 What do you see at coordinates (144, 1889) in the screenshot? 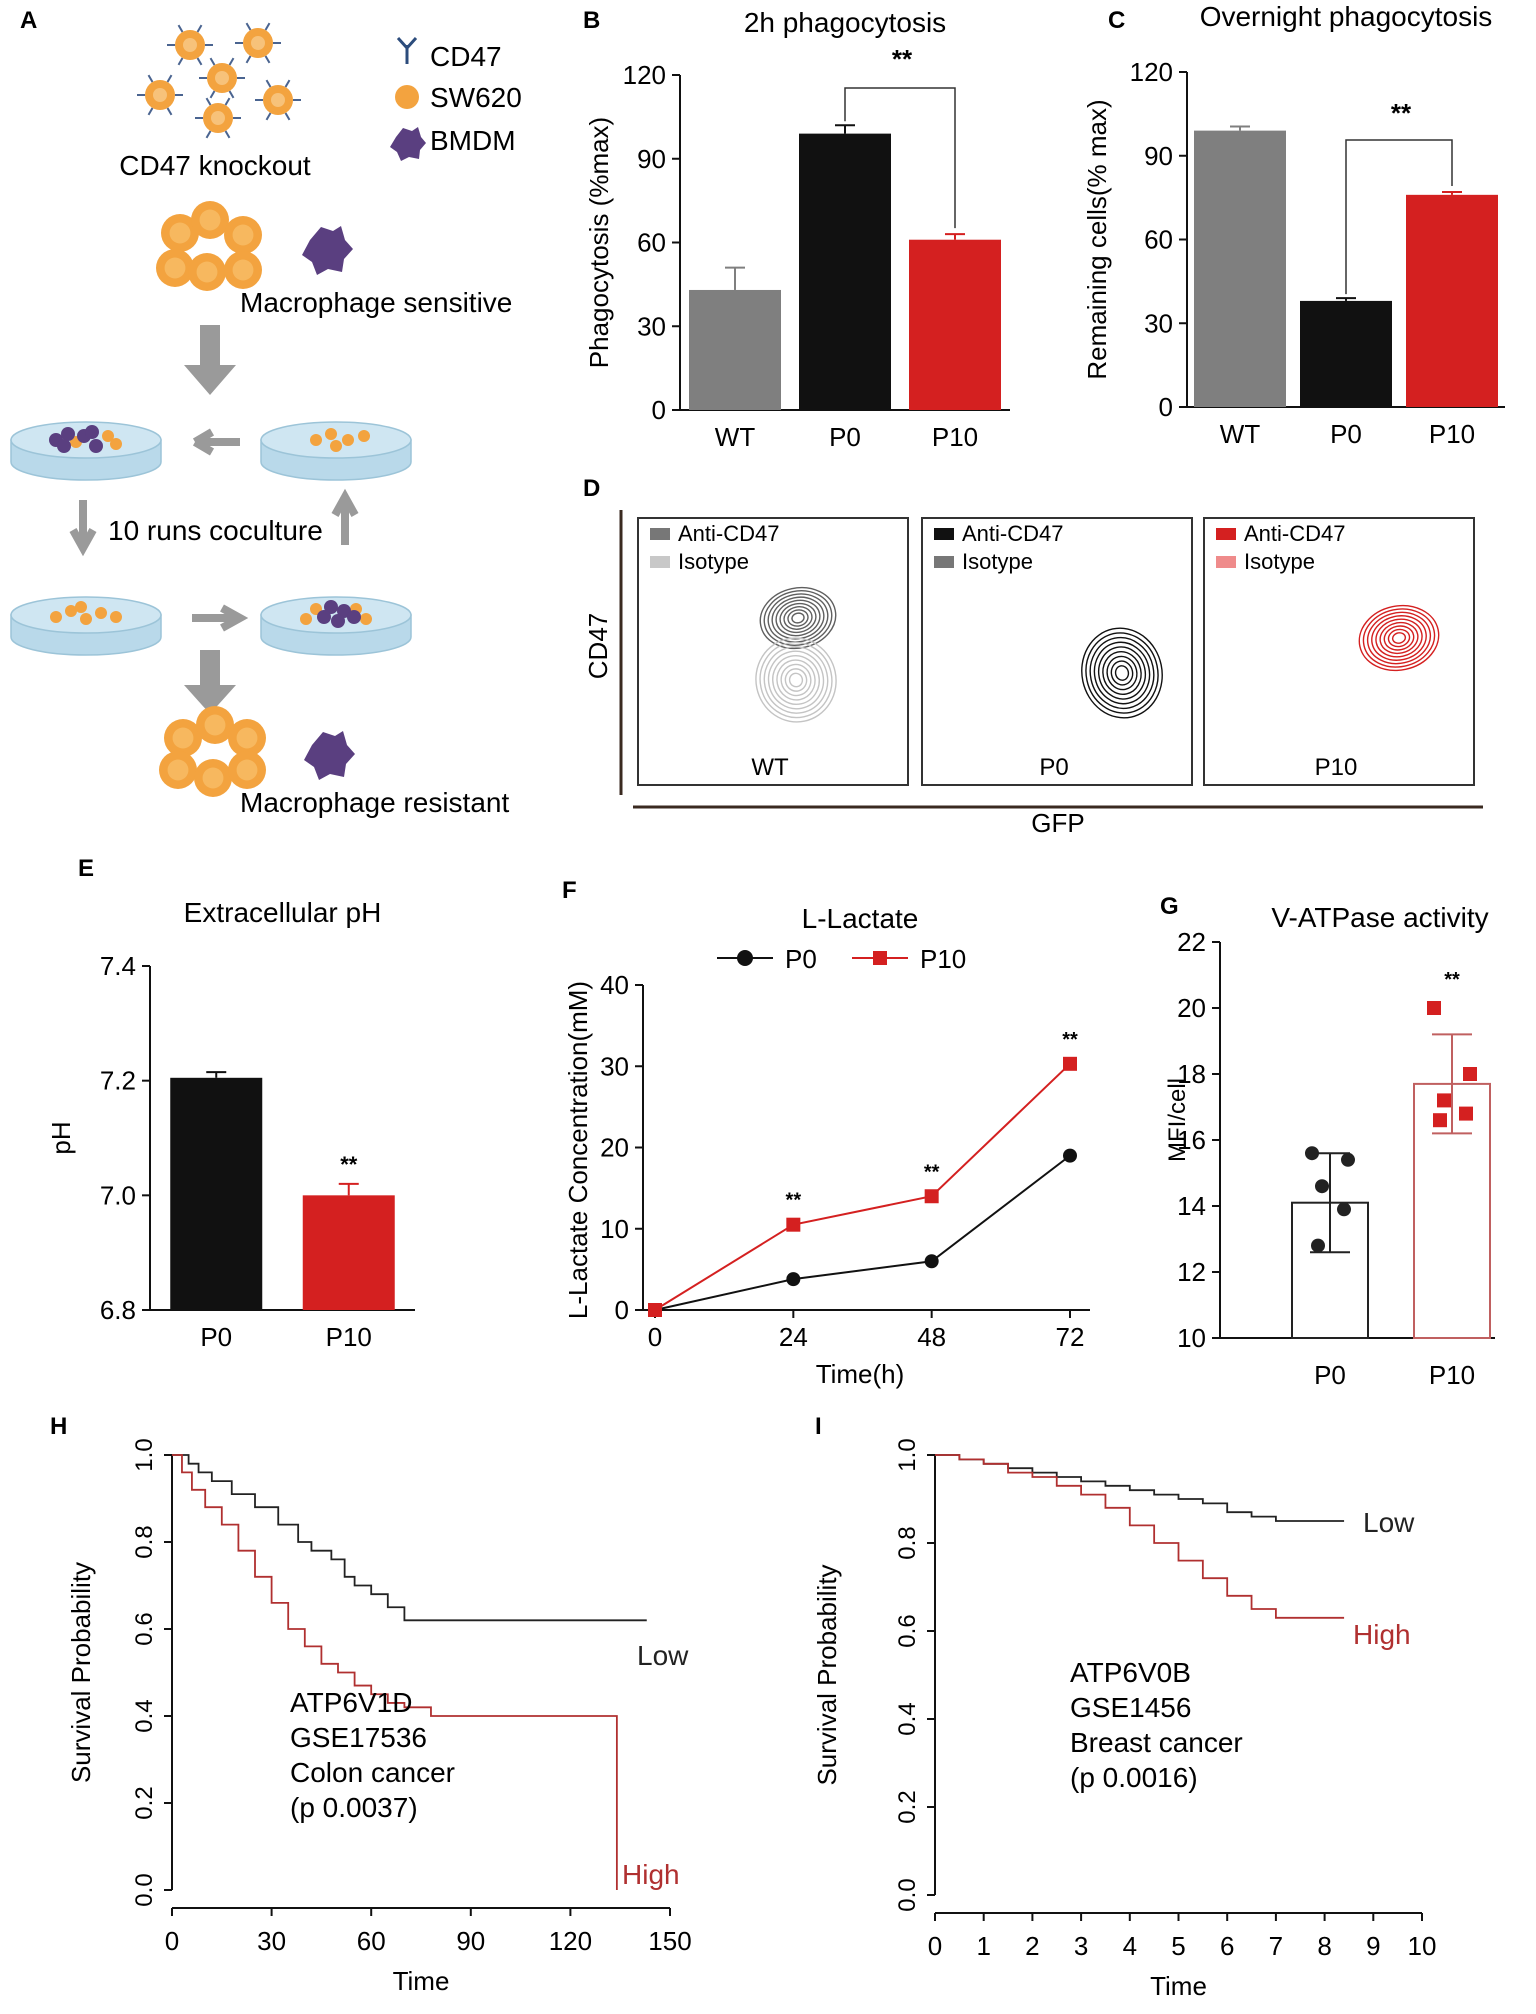
I see `y-tick-label: 0.0` at bounding box center [144, 1889].